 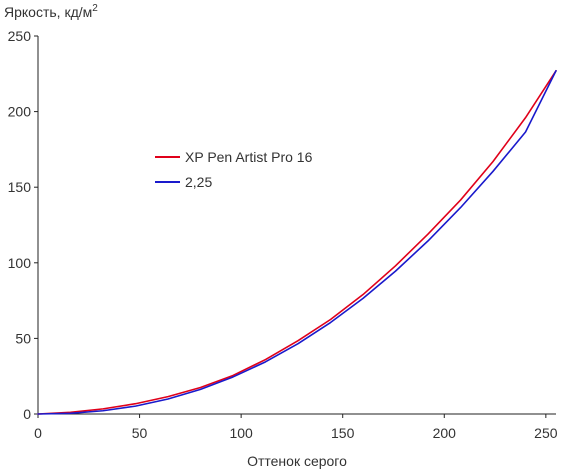 What do you see at coordinates (249, 157) in the screenshot?
I see `legend-label-1: XP Pen Artist Pro 16` at bounding box center [249, 157].